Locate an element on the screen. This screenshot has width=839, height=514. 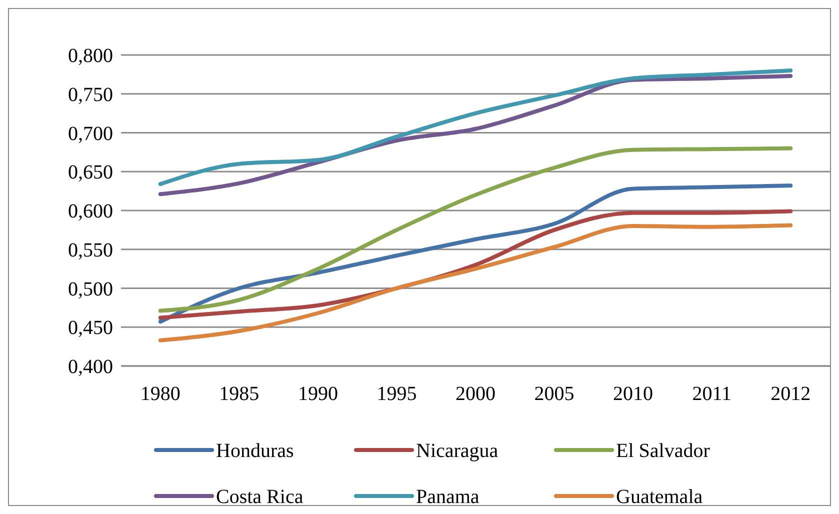
y-tick-label: 0,500 is located at coordinates (90, 289).